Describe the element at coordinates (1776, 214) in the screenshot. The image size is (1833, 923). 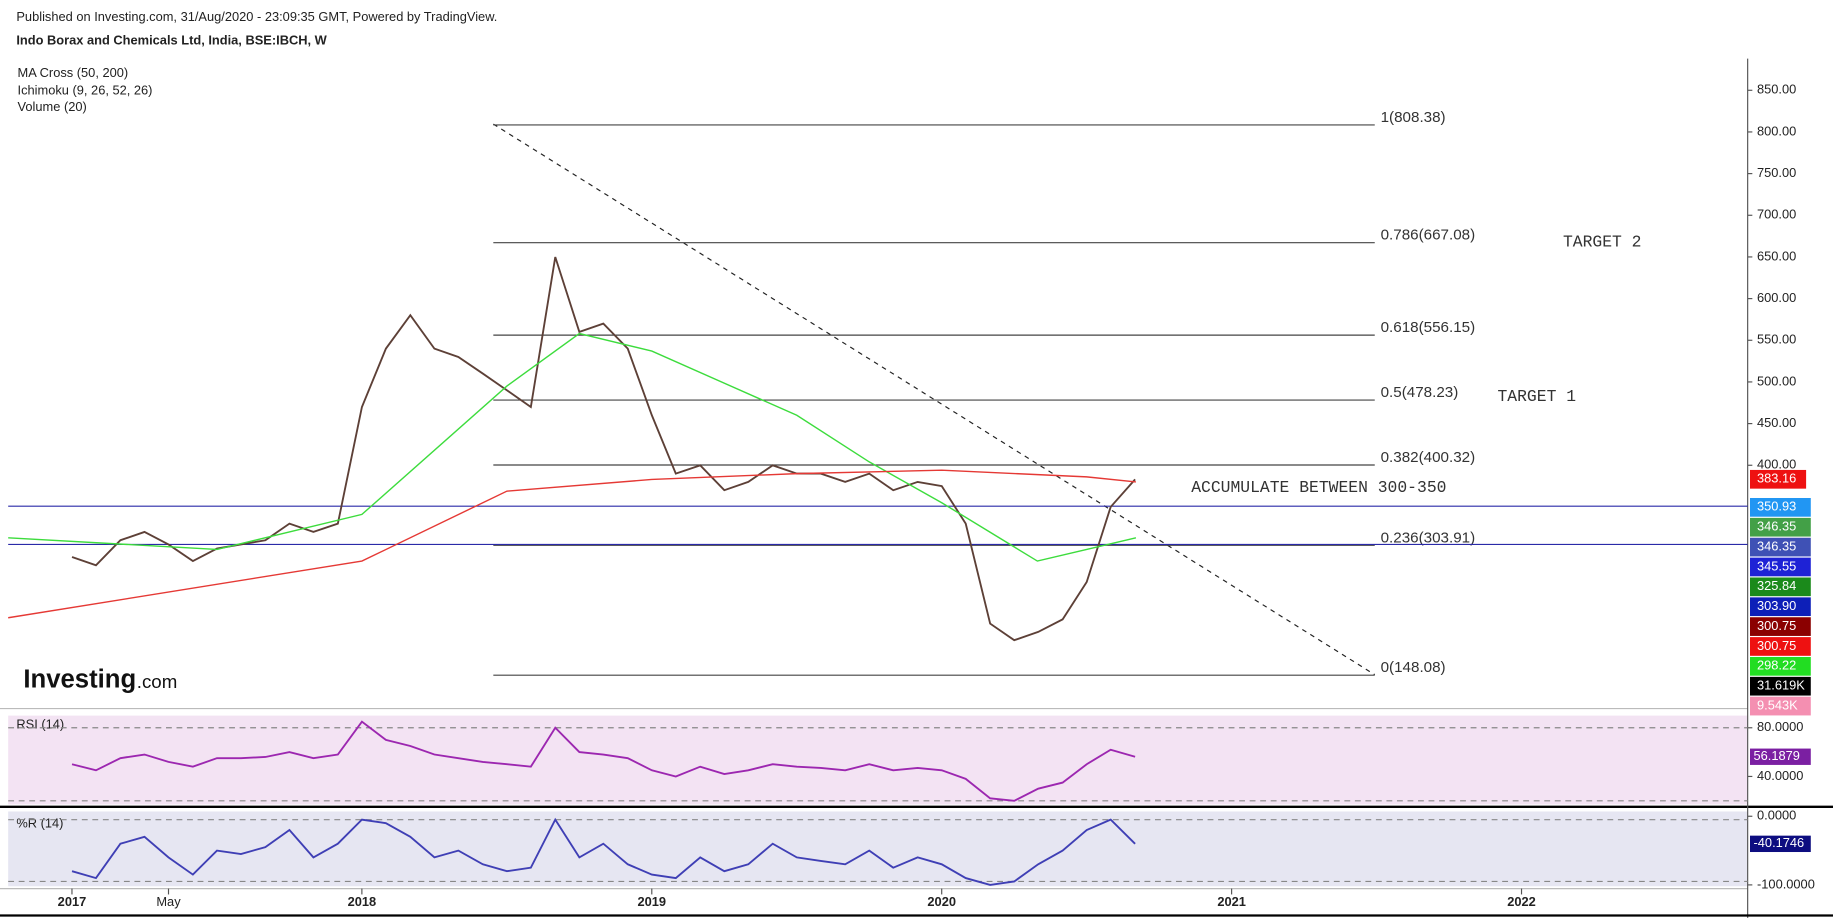
I see `y-tick-label: 700.00` at that location.